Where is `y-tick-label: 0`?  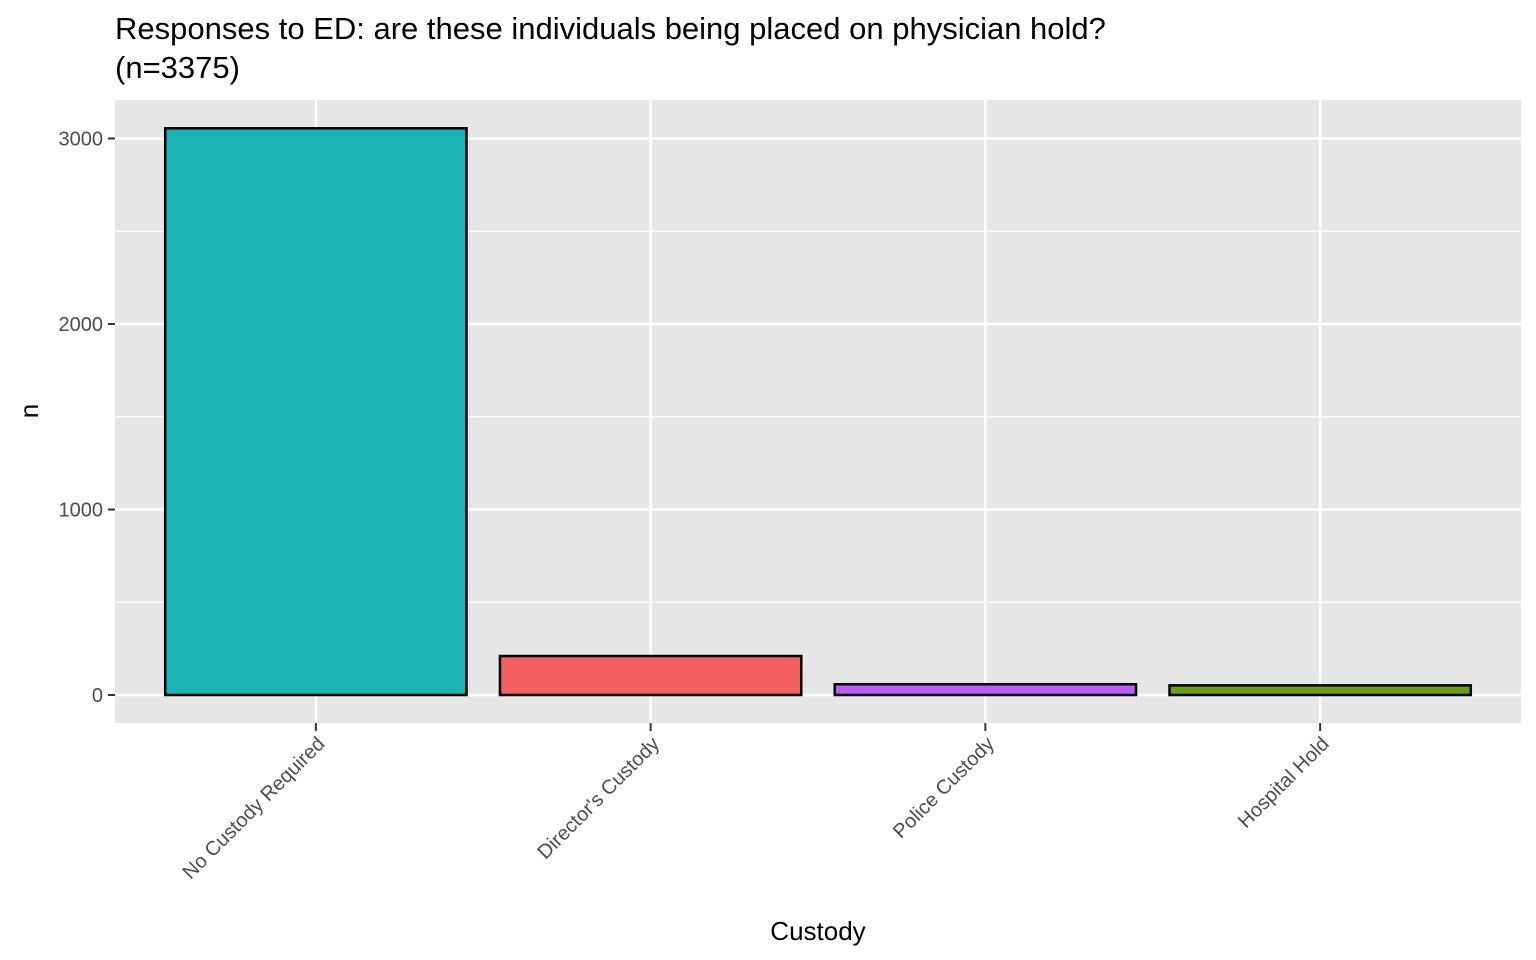 y-tick-label: 0 is located at coordinates (97, 696).